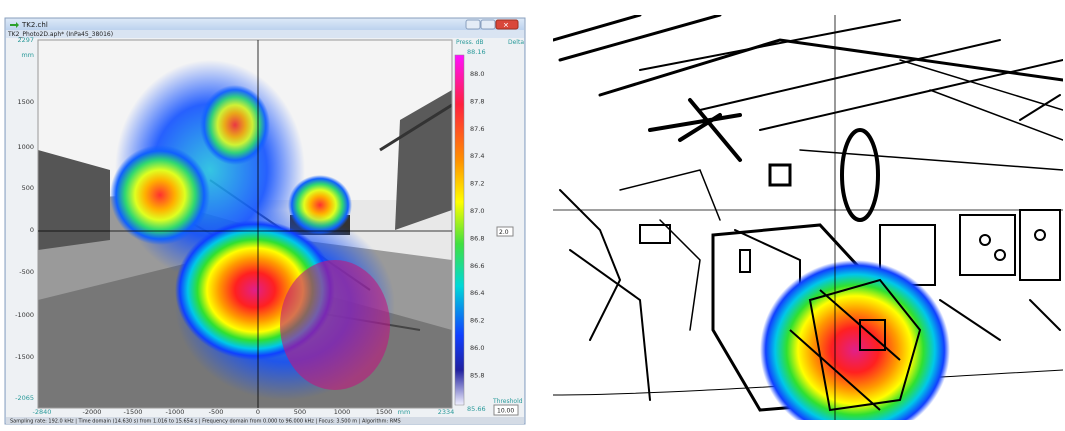 This screenshot has height=431, width=1065. I want to click on delta-value: 2.0, so click(504, 232).